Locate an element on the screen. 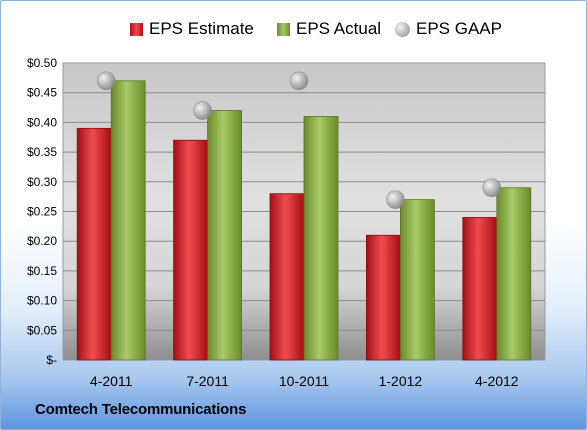  legend-label-eps-actual: EPS Actual is located at coordinates (339, 28).